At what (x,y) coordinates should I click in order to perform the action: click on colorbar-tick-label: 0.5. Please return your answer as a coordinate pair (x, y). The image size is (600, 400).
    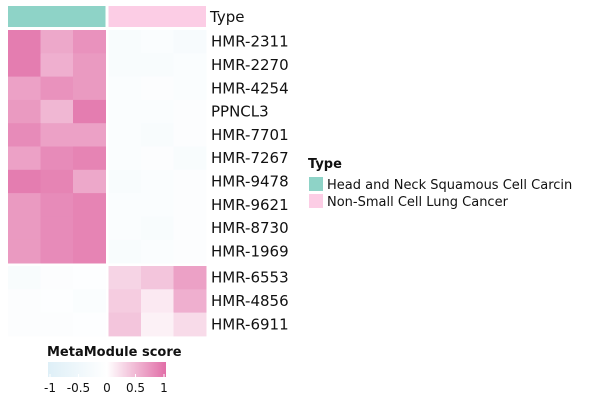
    Looking at the image, I should click on (135, 388).